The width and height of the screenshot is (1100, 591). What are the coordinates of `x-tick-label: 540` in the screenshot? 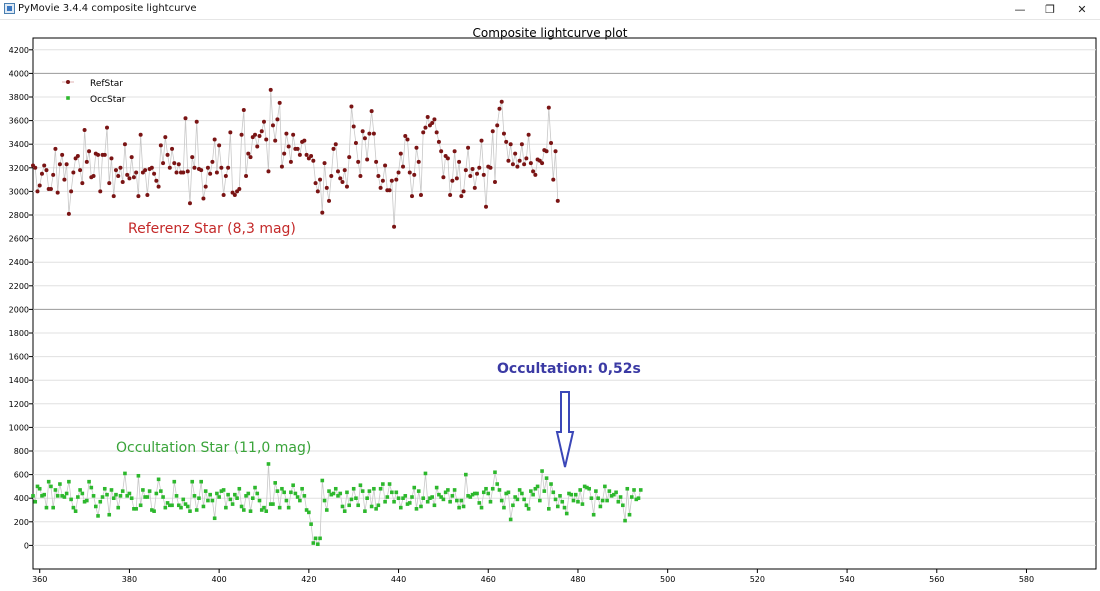 It's located at (846, 579).